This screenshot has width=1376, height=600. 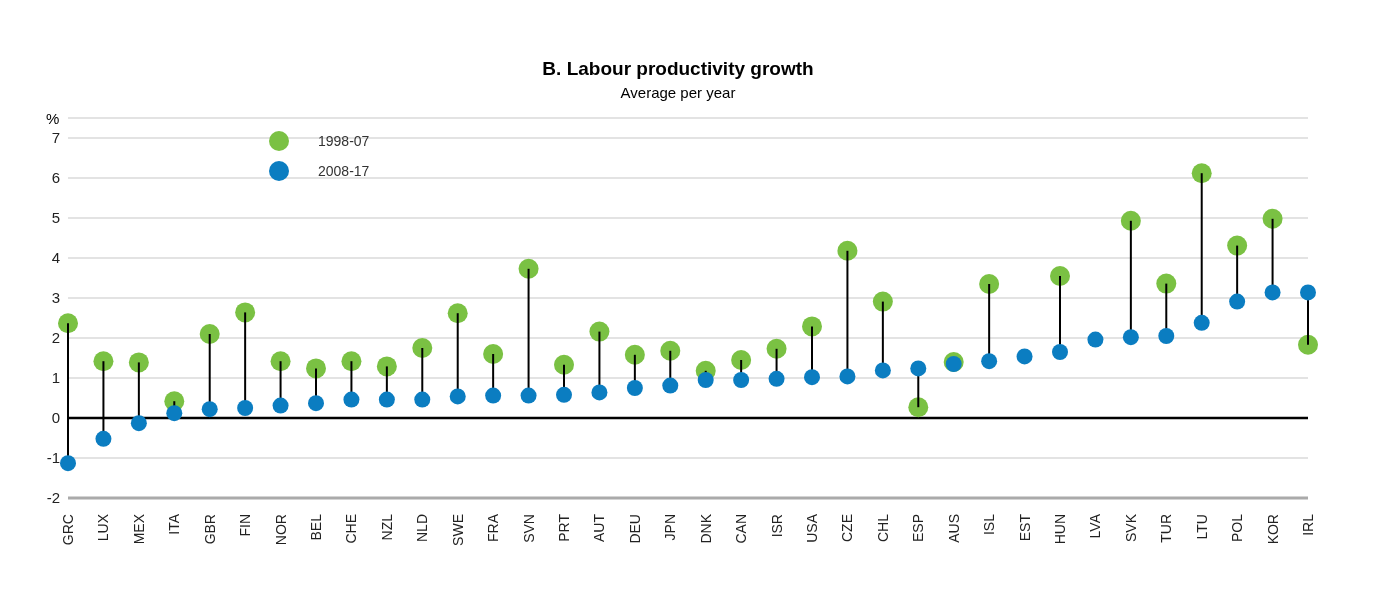 What do you see at coordinates (678, 92) in the screenshot?
I see `chart-subtitle: Average per year` at bounding box center [678, 92].